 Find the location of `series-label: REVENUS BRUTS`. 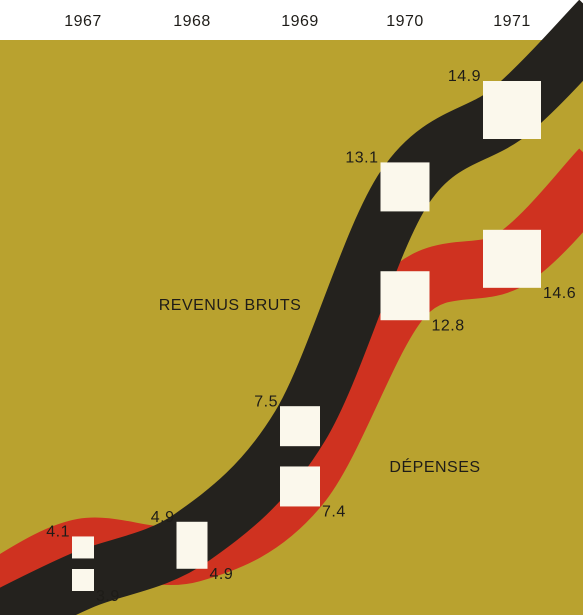

series-label: REVENUS BRUTS is located at coordinates (230, 305).